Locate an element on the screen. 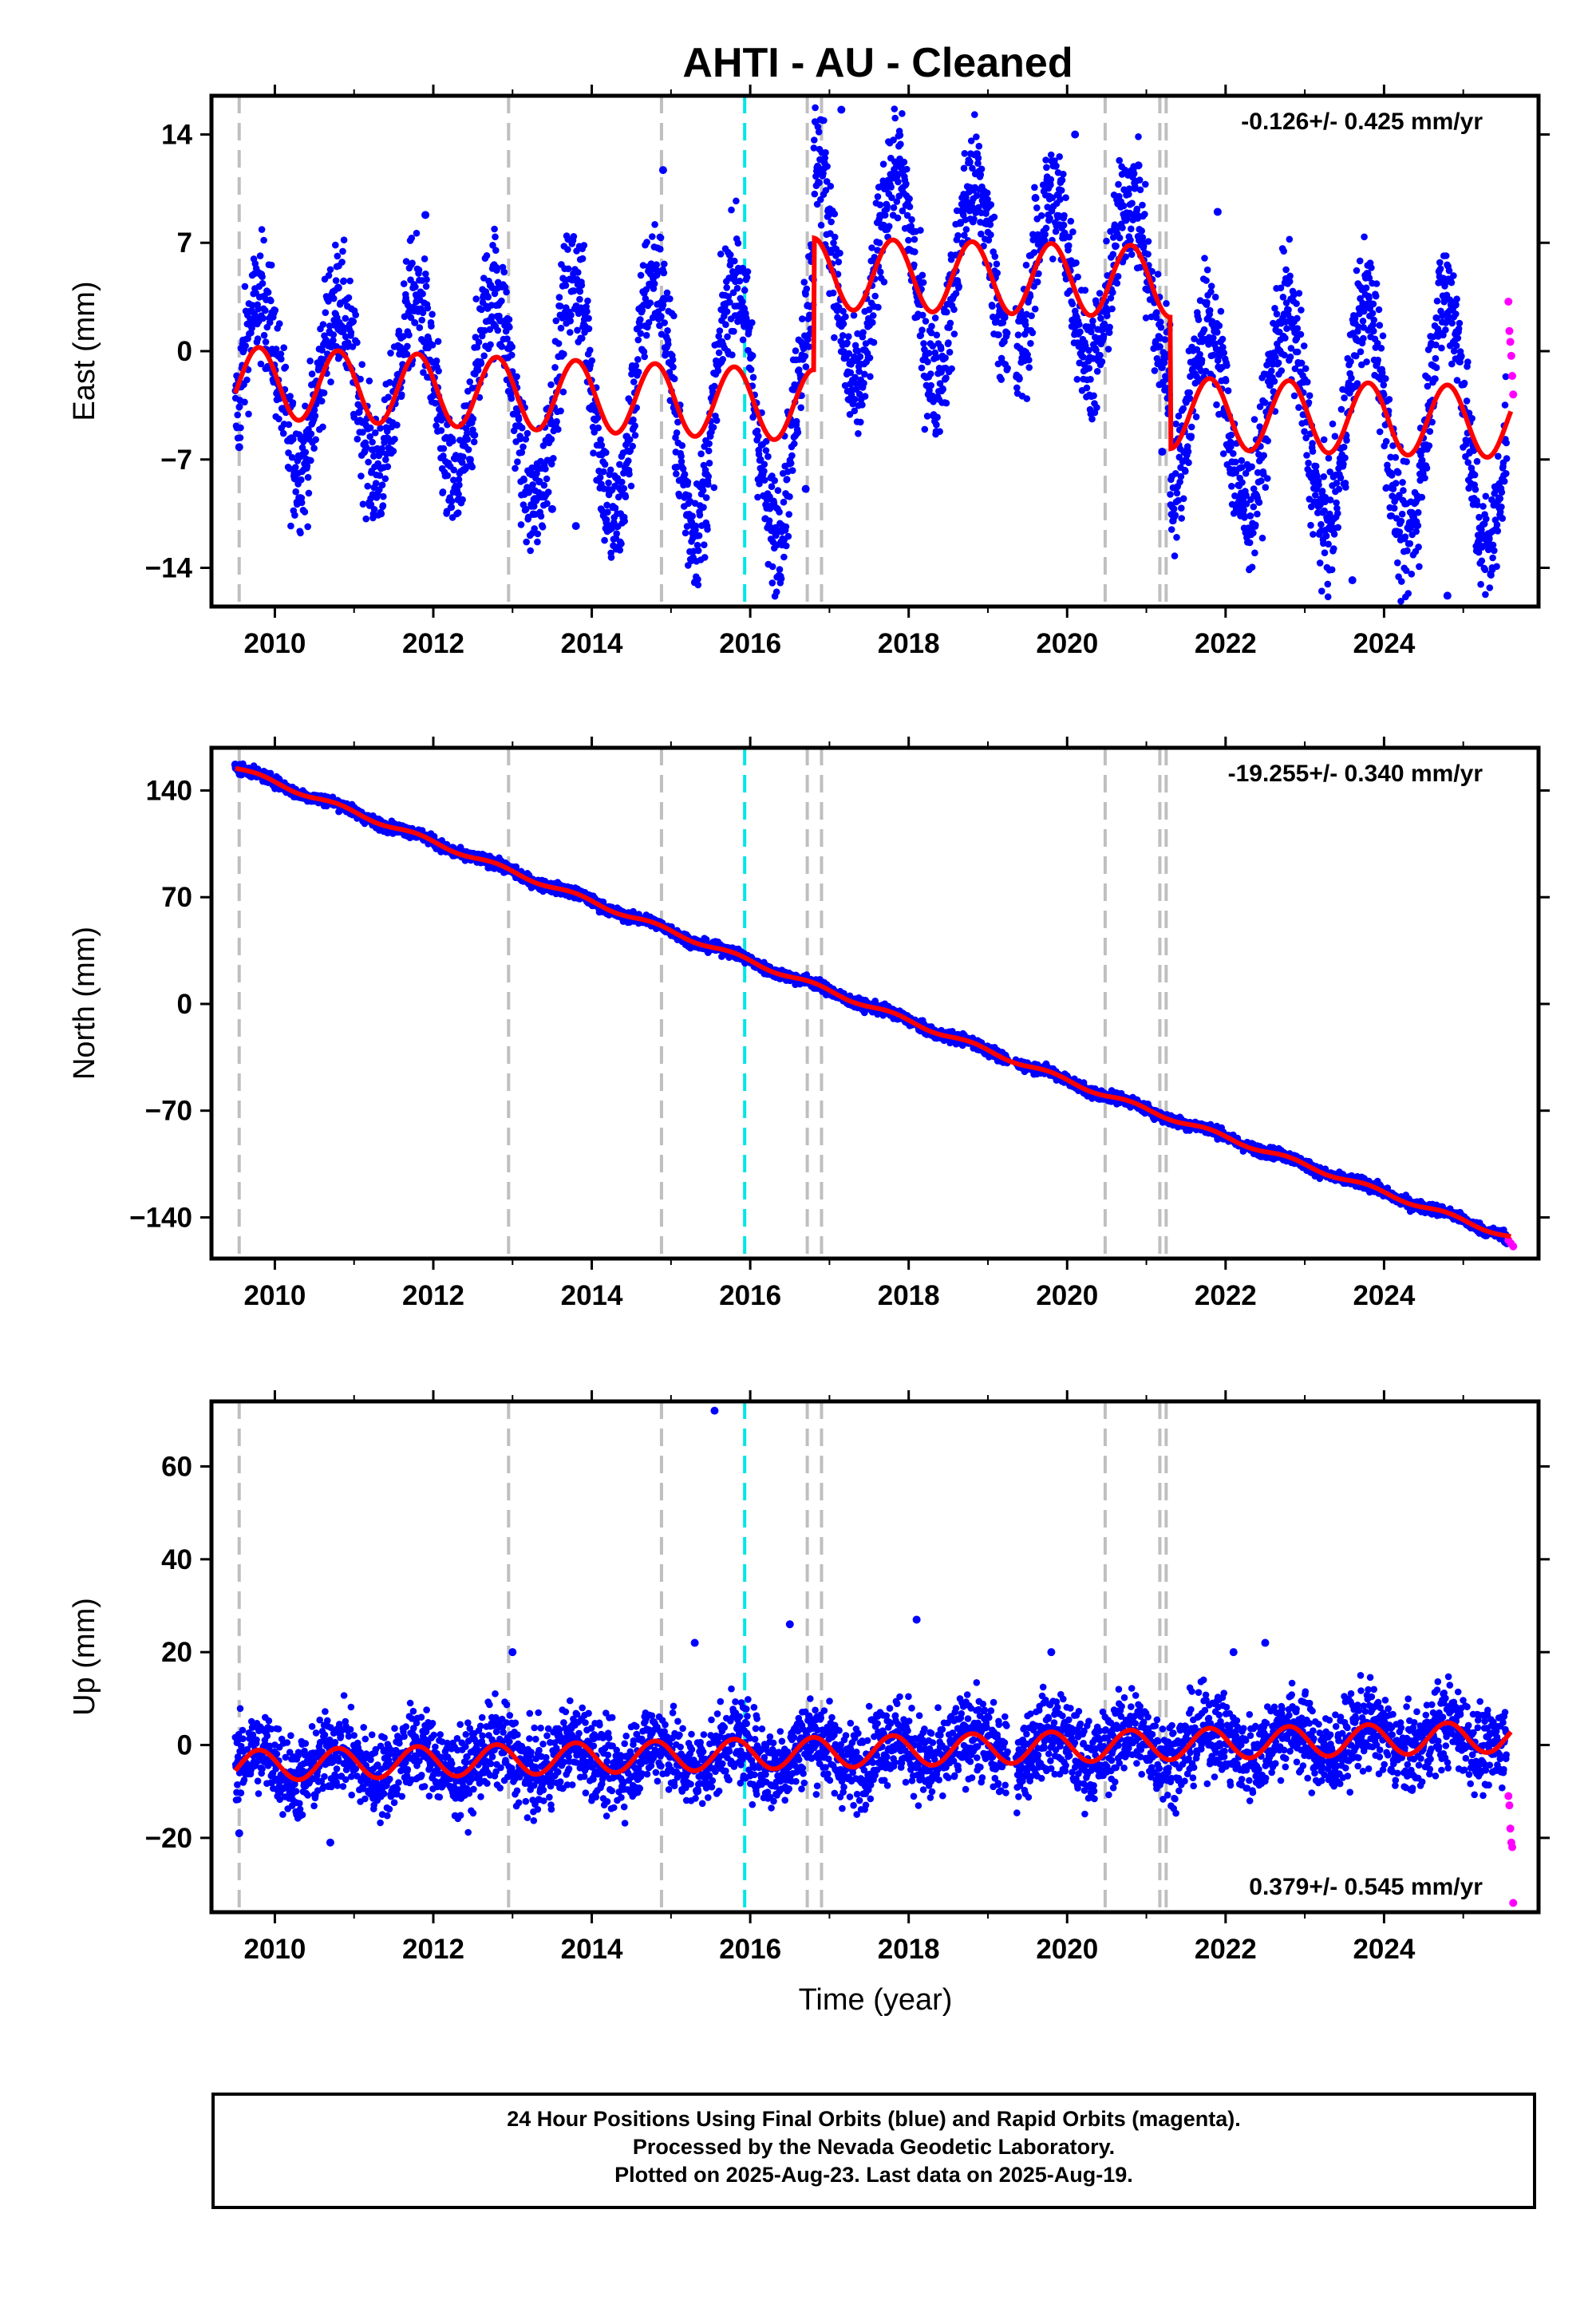  outlier-point is located at coordinates (338, 287).